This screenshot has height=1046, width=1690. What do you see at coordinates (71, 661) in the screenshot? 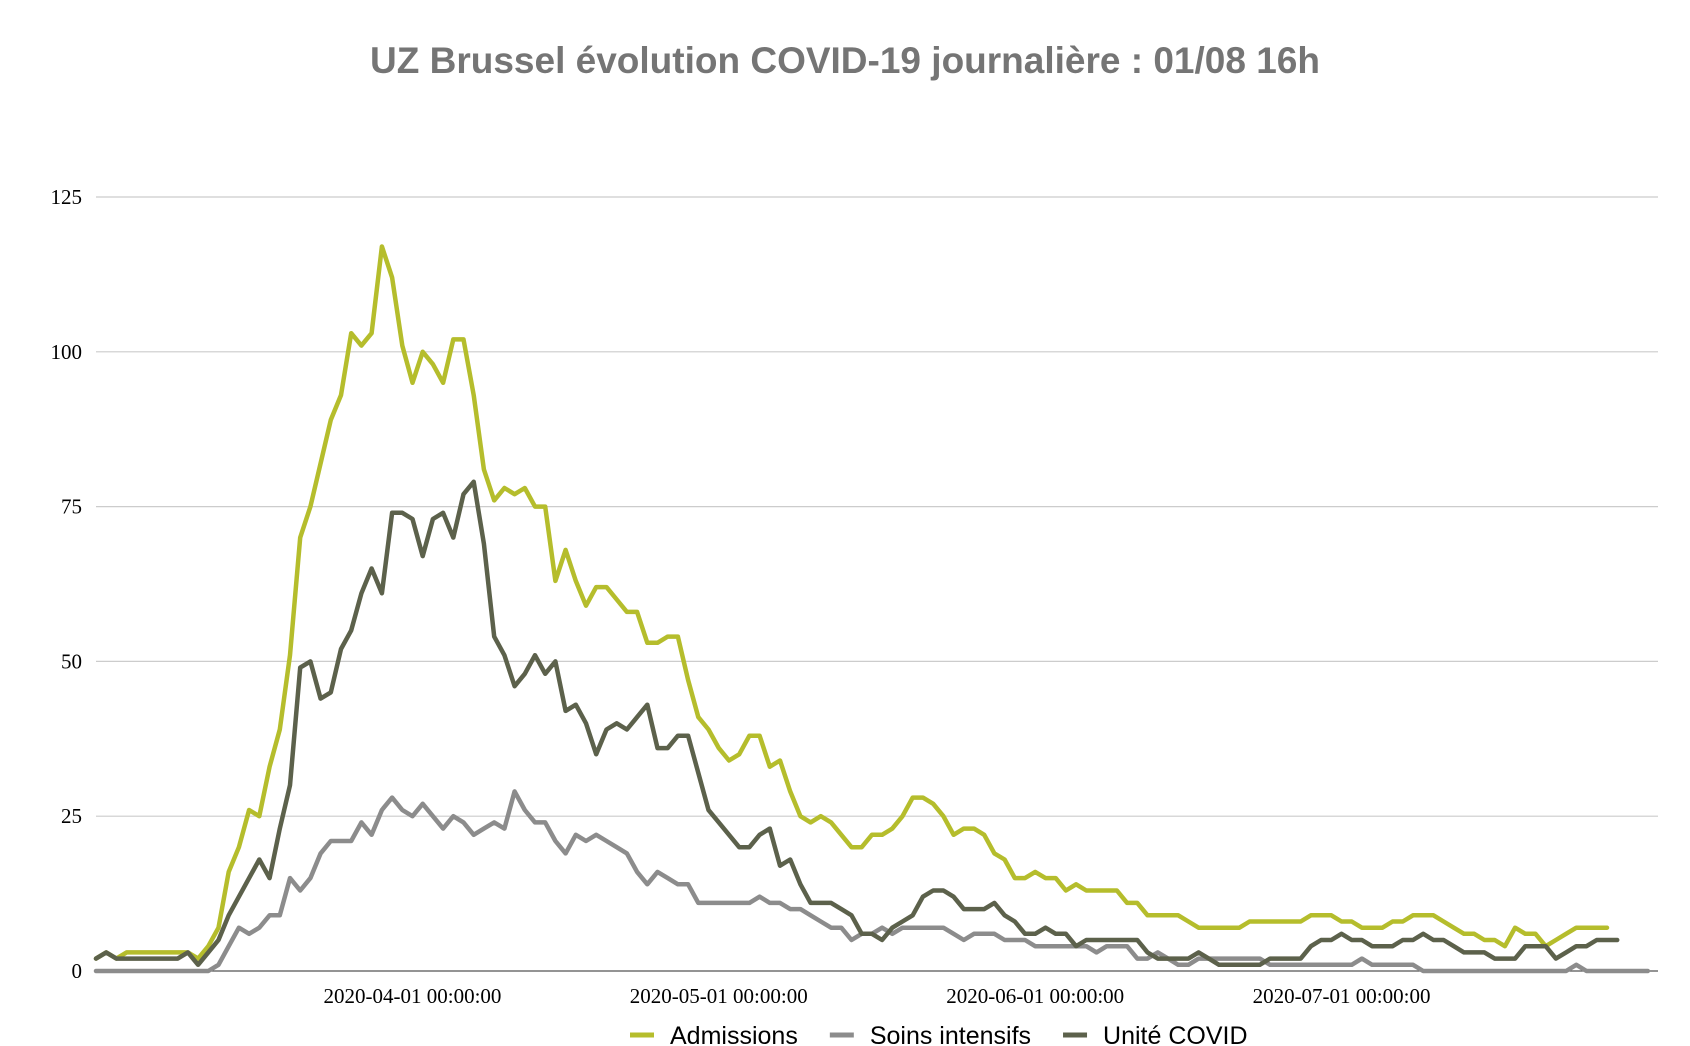
I see `y-tick-label: 50` at bounding box center [71, 661].